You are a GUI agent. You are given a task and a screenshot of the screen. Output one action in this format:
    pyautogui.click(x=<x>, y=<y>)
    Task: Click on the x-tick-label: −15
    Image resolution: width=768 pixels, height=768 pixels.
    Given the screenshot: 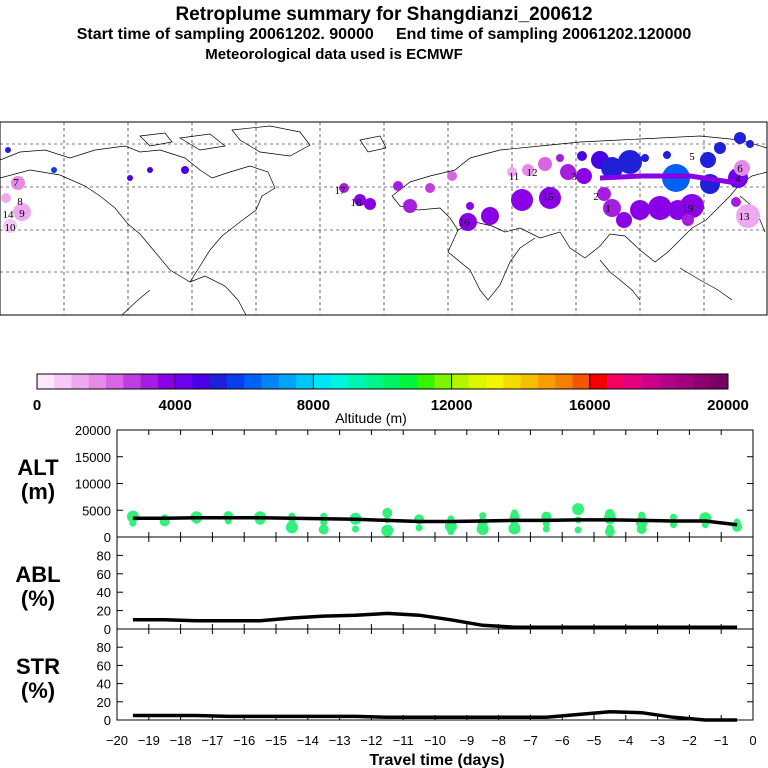 What is the action you would take?
    pyautogui.click(x=276, y=740)
    